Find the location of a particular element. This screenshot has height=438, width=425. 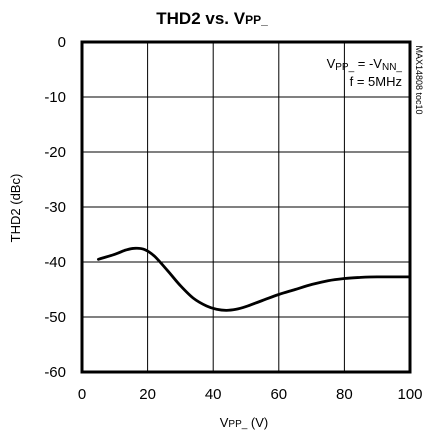

y-tick-label: -10 is located at coordinates (55, 97).